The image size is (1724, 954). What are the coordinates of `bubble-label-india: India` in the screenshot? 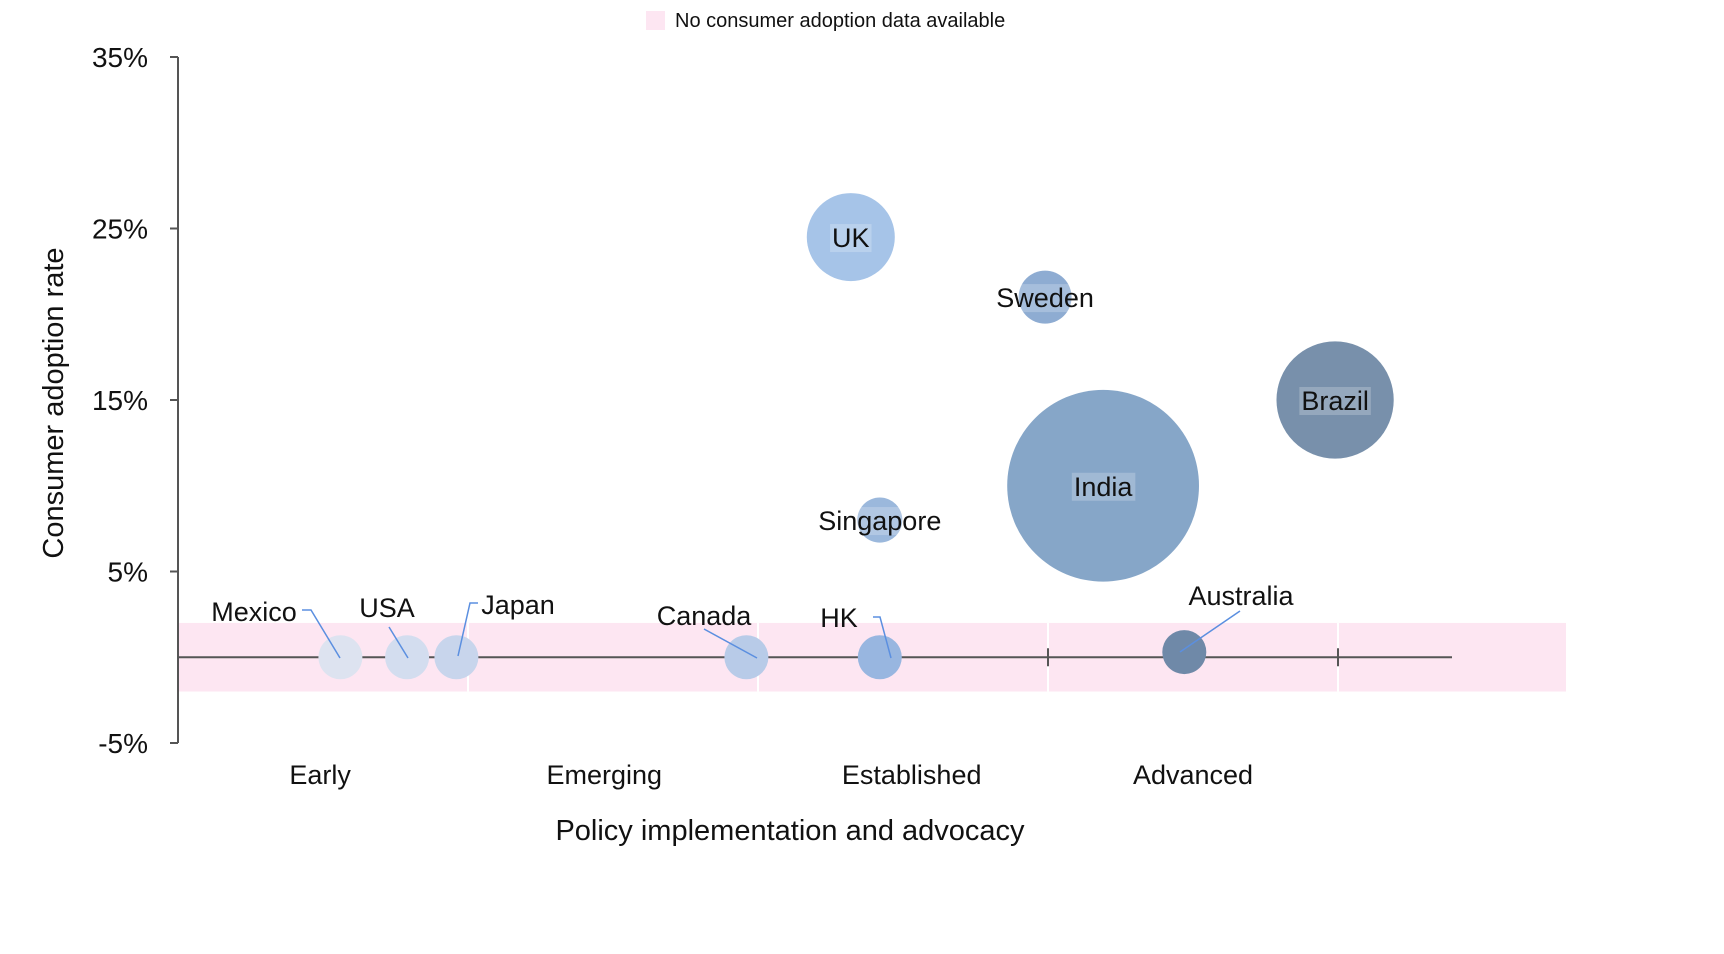 It's located at (1104, 487).